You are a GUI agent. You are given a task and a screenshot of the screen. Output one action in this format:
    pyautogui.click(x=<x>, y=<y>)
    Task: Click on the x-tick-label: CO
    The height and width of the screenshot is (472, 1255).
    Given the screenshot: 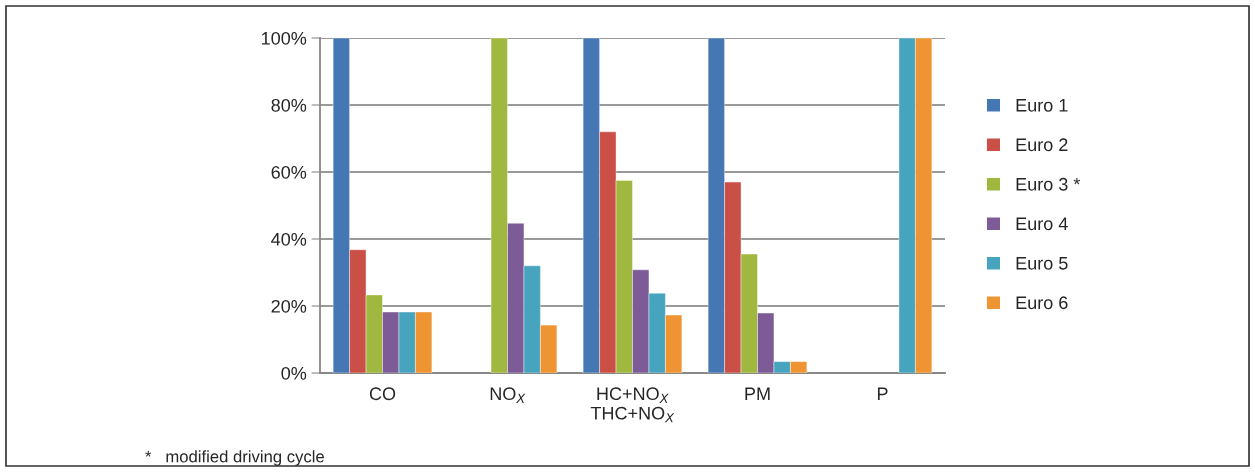 What is the action you would take?
    pyautogui.click(x=382, y=394)
    